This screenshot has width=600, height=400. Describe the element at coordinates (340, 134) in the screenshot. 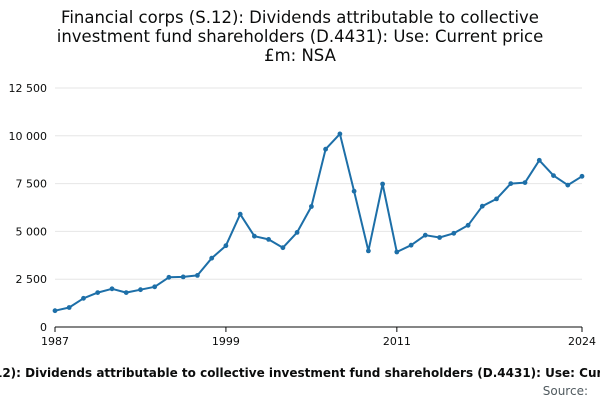

I see `data-point-2007` at that location.